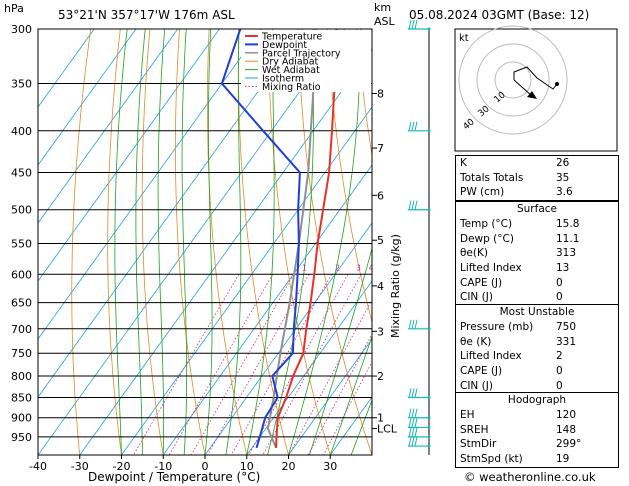 This screenshot has width=629, height=486. What do you see at coordinates (21, 418) in the screenshot?
I see `pressure-tick-label: 900` at bounding box center [21, 418].